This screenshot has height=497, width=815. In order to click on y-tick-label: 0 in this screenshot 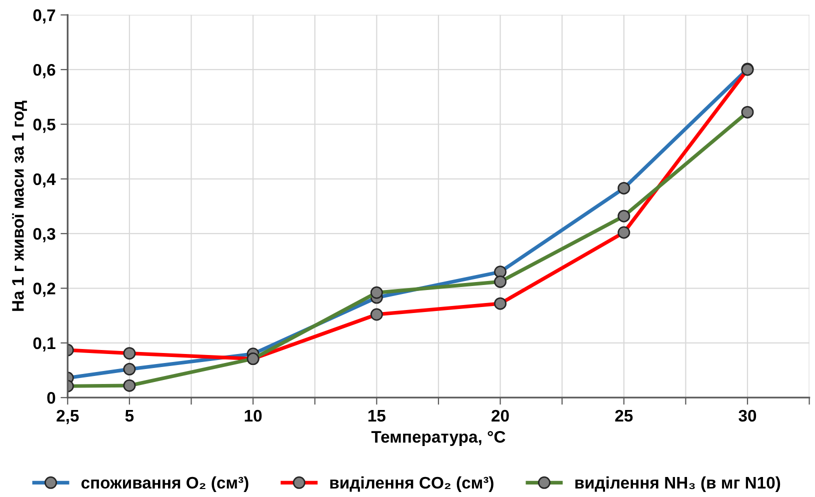, I will do `click(51, 398)`.